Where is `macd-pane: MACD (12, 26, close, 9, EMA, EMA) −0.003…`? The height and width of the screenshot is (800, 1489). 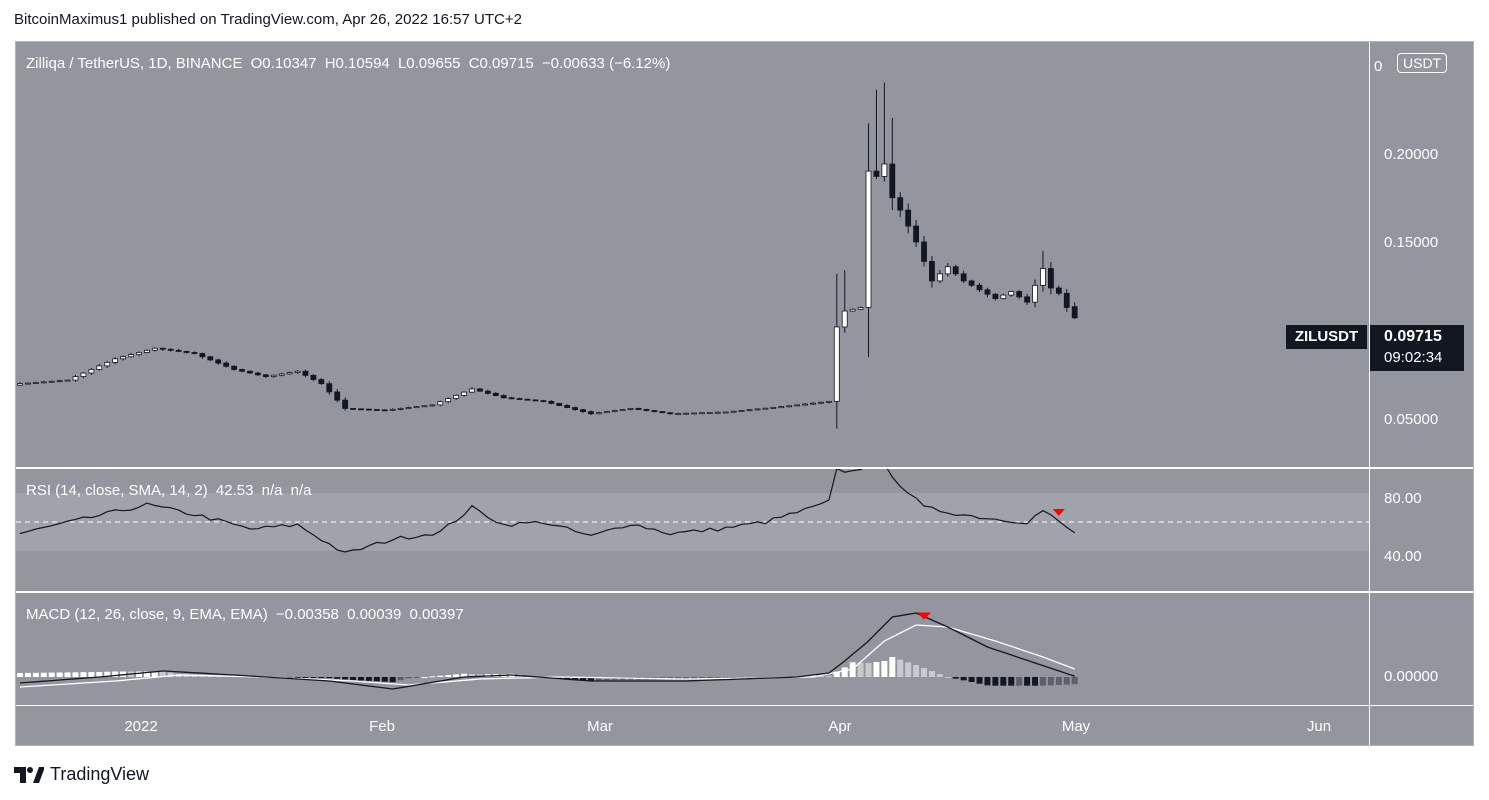
macd-pane: MACD (12, 26, close, 9, EMA, EMA) −0.003… is located at coordinates (692, 649).